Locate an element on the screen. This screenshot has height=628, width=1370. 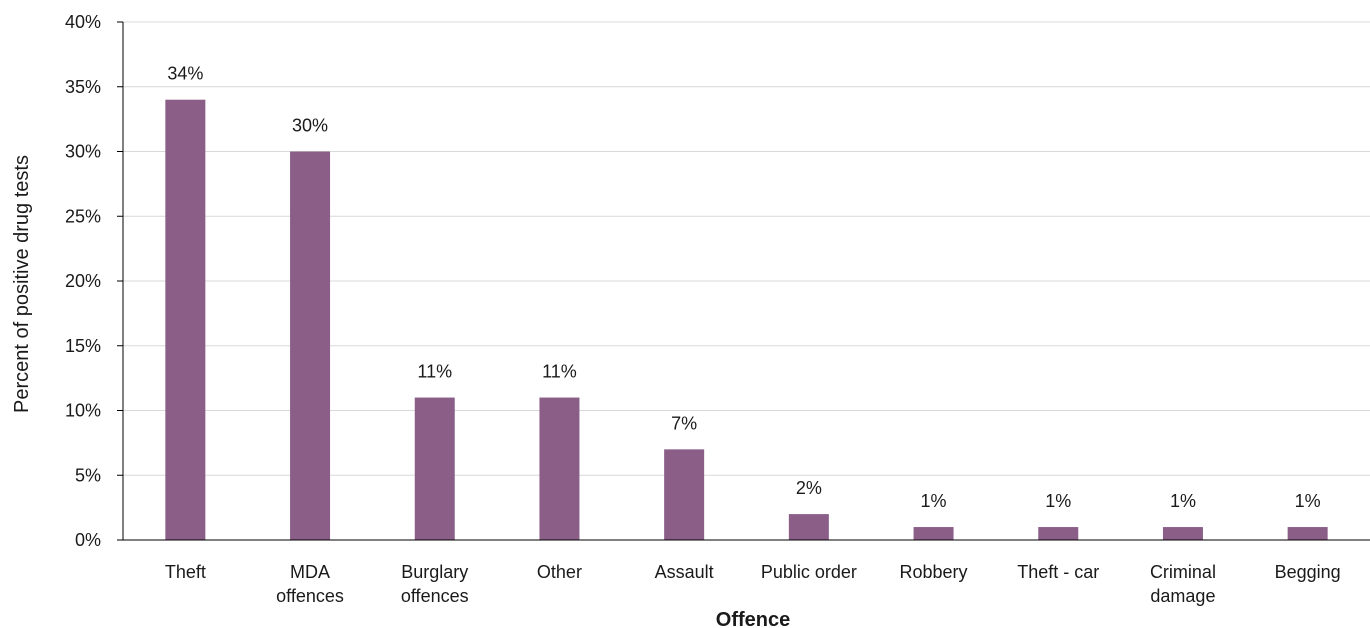
x-category-label: Theft is located at coordinates (185, 572).